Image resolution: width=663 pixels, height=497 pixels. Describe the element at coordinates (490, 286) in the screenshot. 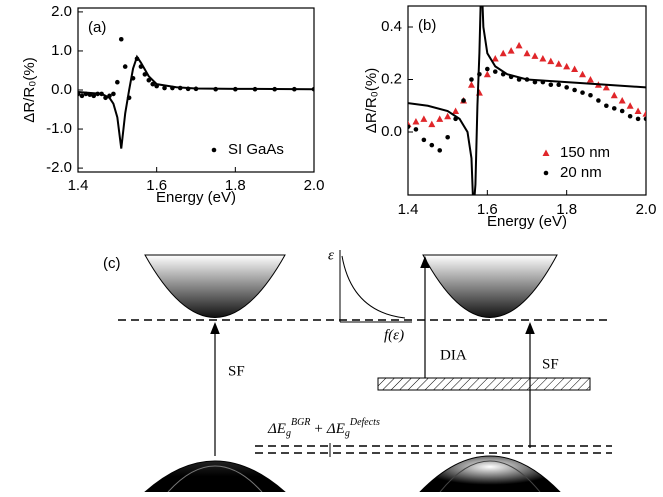

I see `conduction-band` at that location.